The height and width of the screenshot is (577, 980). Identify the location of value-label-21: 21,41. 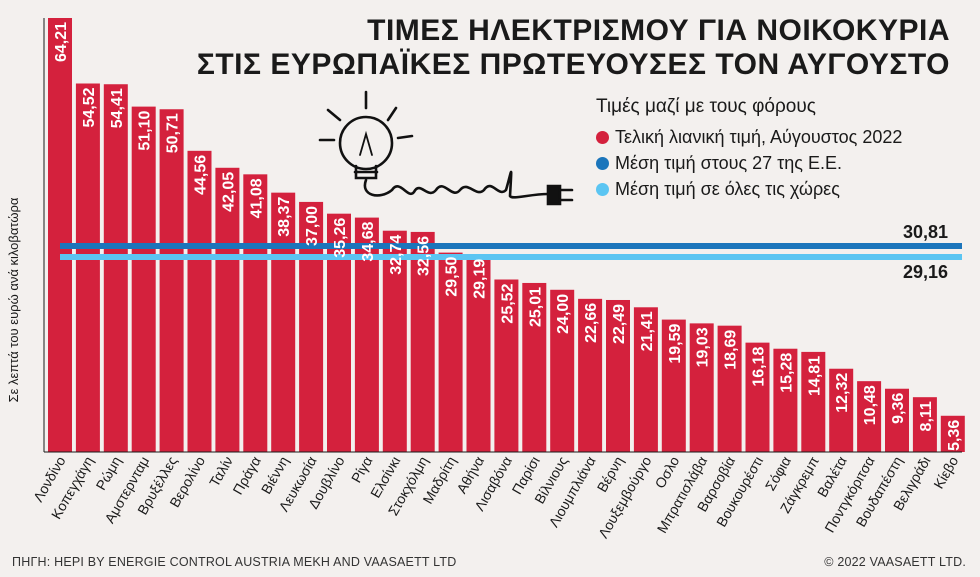
(647, 331).